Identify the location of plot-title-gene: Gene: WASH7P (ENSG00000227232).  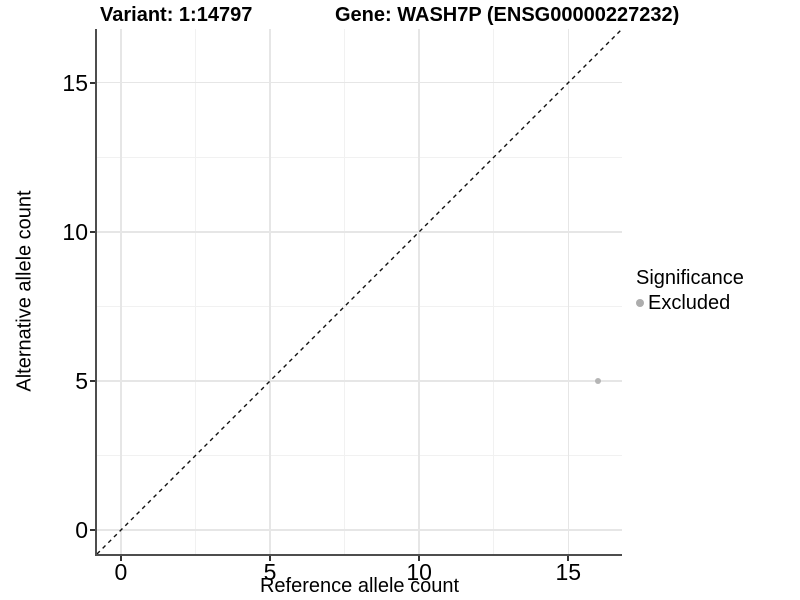
(507, 15).